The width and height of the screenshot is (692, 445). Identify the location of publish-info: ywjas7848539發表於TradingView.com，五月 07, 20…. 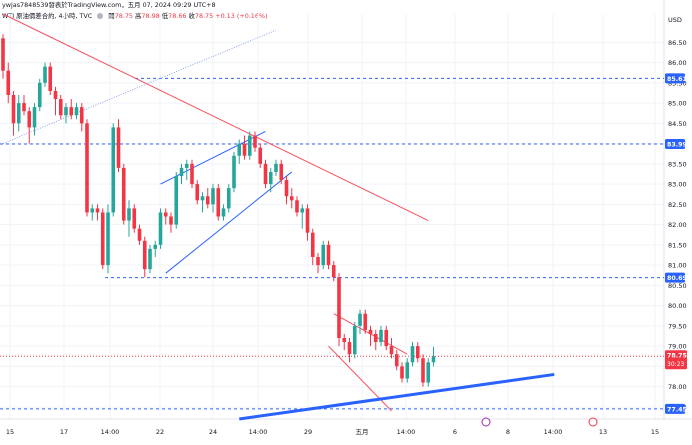
(109, 5).